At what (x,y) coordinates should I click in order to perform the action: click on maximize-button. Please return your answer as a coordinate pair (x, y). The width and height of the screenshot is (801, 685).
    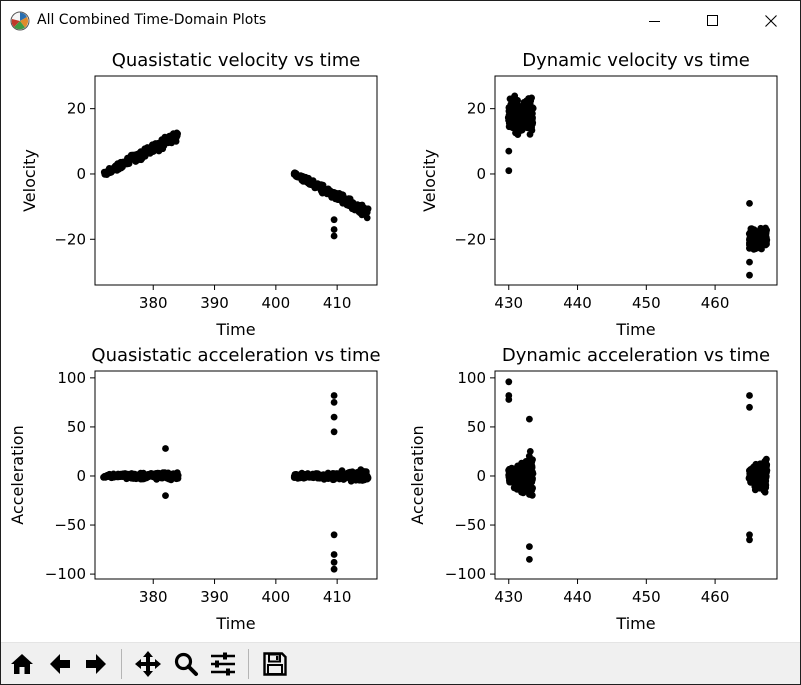
    Looking at the image, I should click on (713, 21).